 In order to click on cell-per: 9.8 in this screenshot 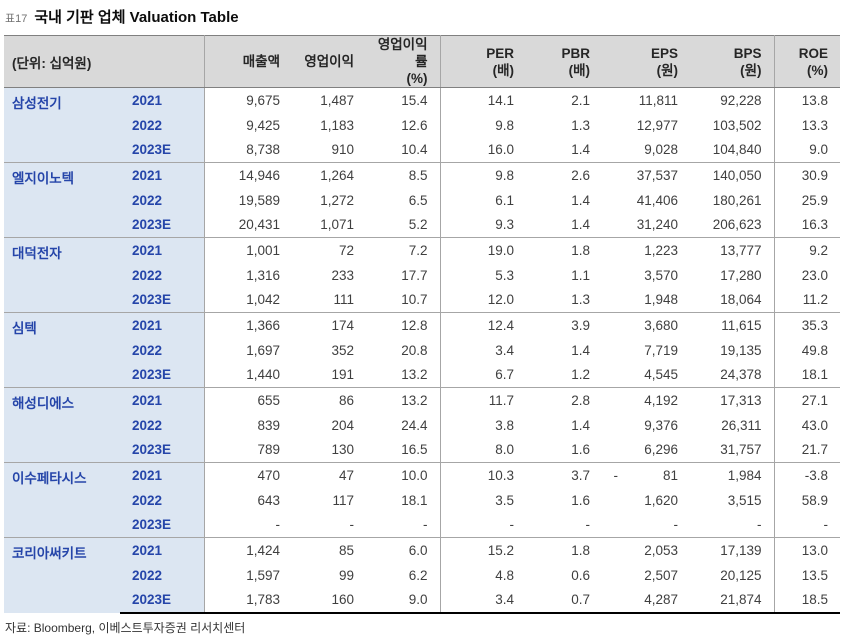, I will do `click(504, 125)`.